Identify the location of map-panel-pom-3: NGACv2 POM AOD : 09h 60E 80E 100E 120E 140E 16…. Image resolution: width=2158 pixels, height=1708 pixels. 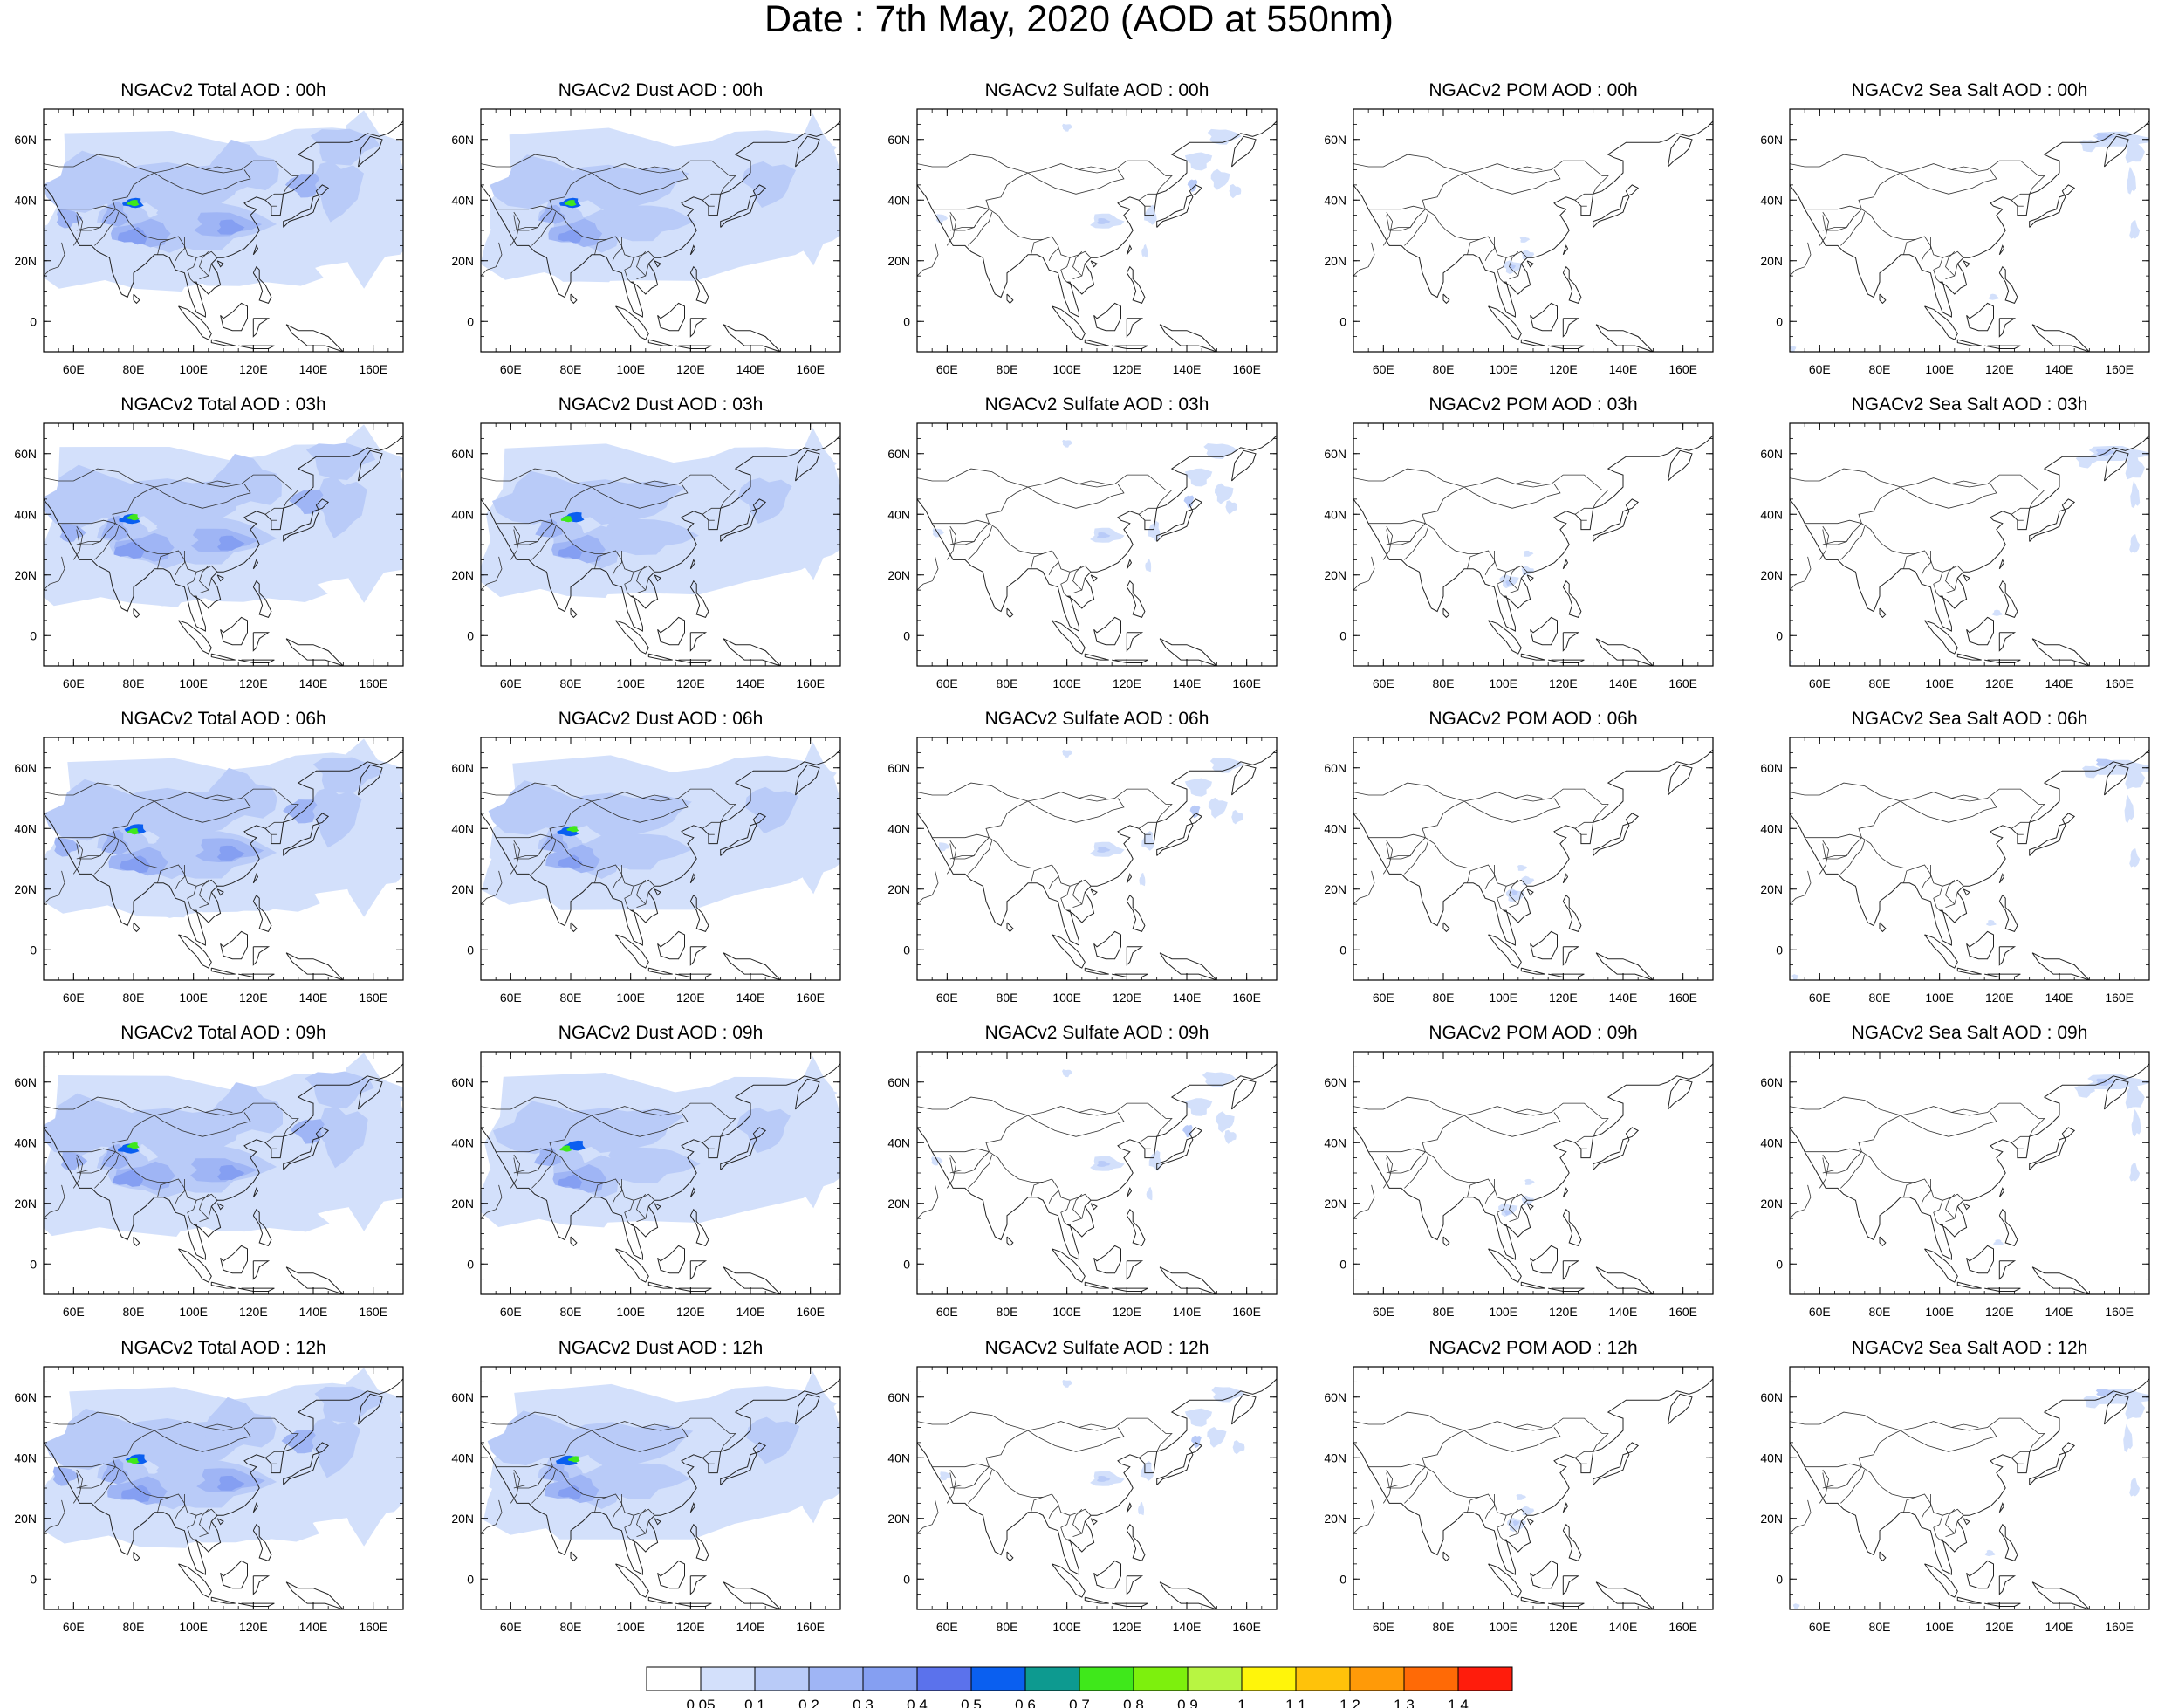
(1555, 1180).